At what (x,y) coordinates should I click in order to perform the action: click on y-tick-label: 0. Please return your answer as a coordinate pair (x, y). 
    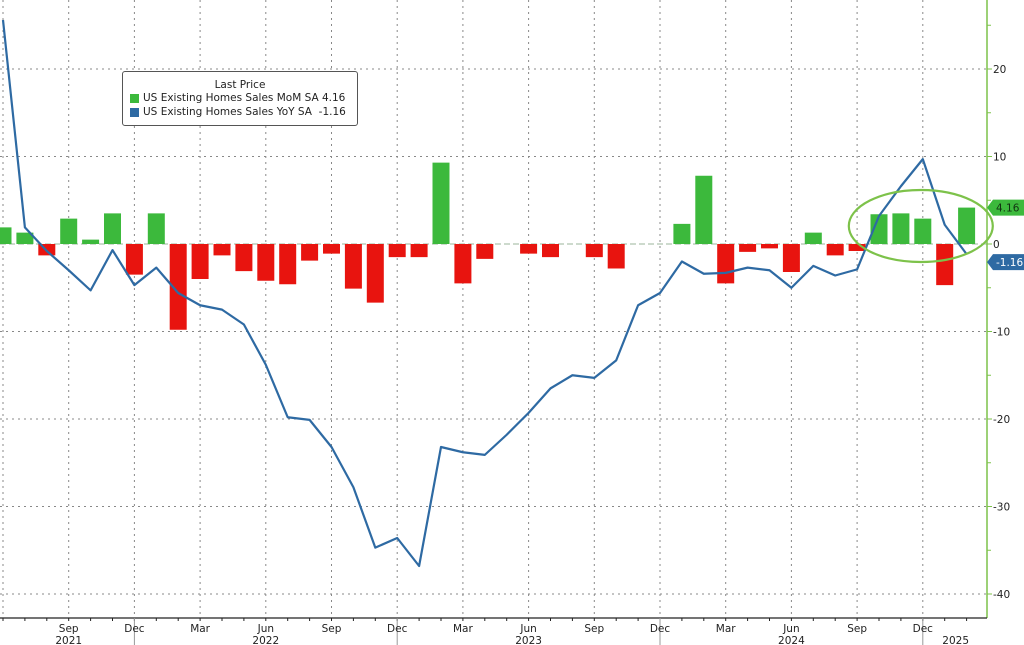
    Looking at the image, I should click on (996, 245).